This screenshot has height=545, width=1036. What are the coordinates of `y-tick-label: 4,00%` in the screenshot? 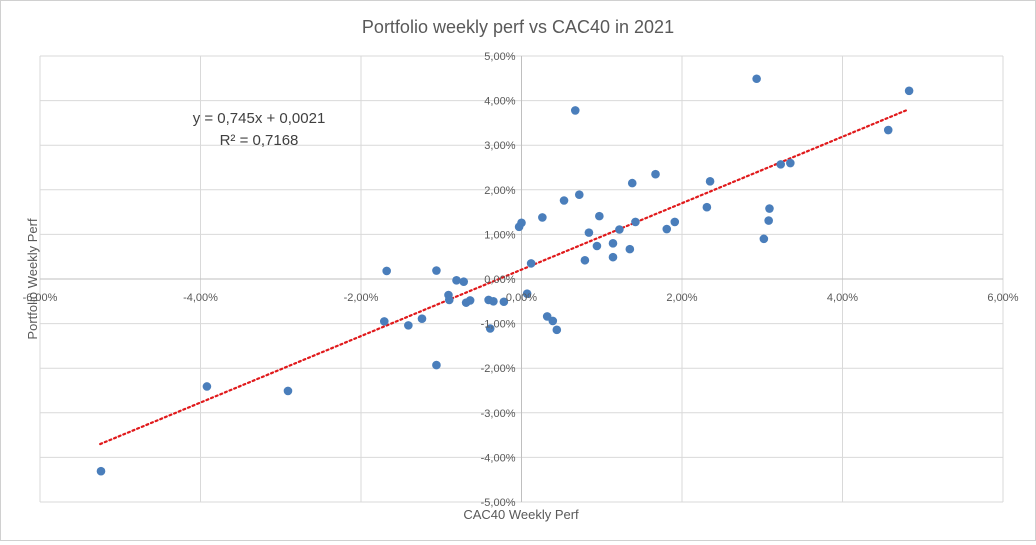 It's located at (499, 102).